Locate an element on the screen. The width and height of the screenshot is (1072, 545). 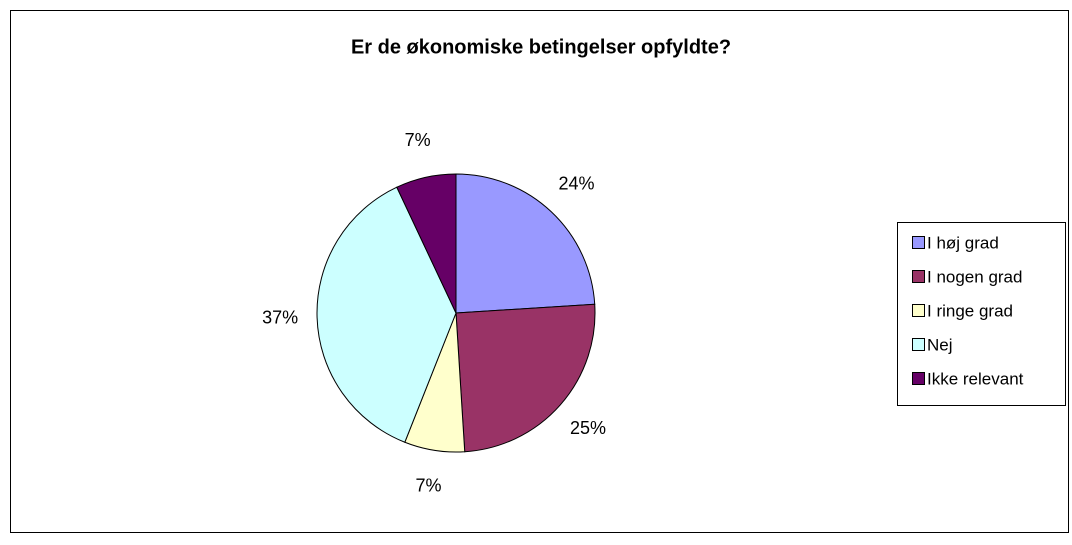
chart-title: Er de økonomiske betingelser opfyldte? is located at coordinates (541, 47).